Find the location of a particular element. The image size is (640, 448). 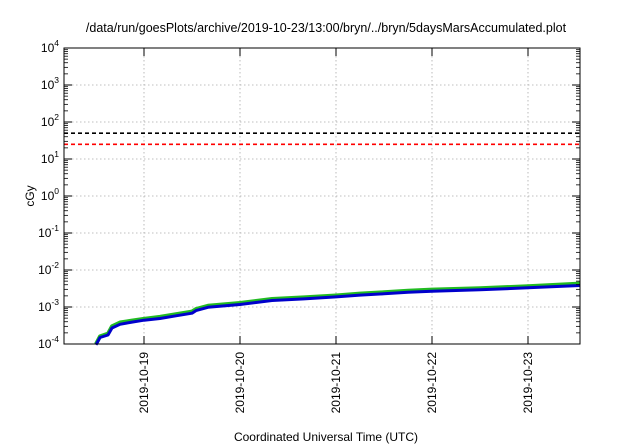

x-tick-label: 2019-10-22 is located at coordinates (432, 383).